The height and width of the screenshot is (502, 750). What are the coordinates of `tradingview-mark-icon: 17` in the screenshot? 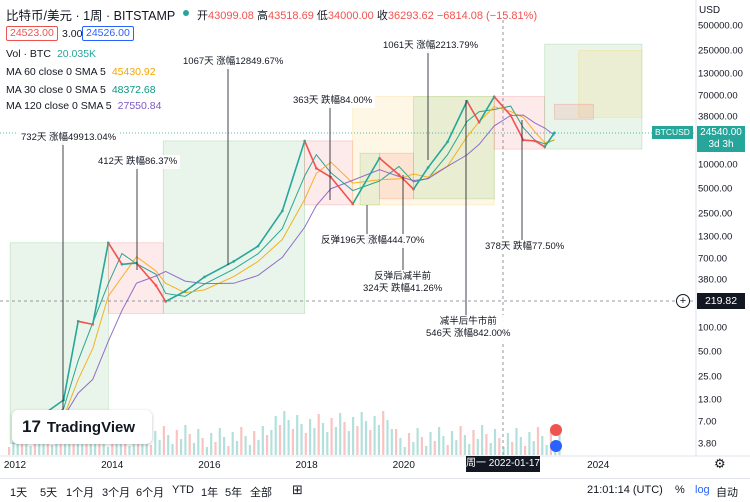 It's located at (31, 426).